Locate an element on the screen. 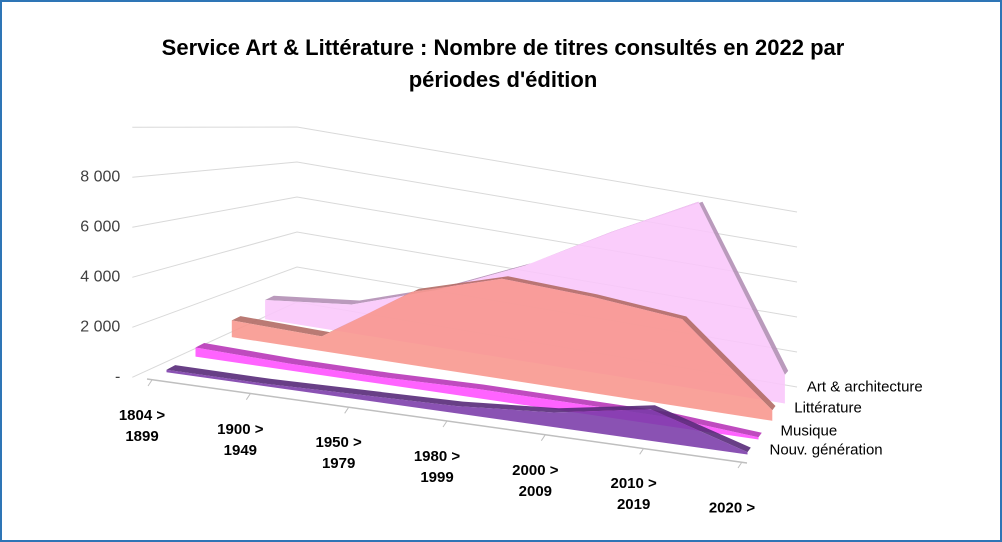 The image size is (1002, 542). grid-line is located at coordinates (465, 204).